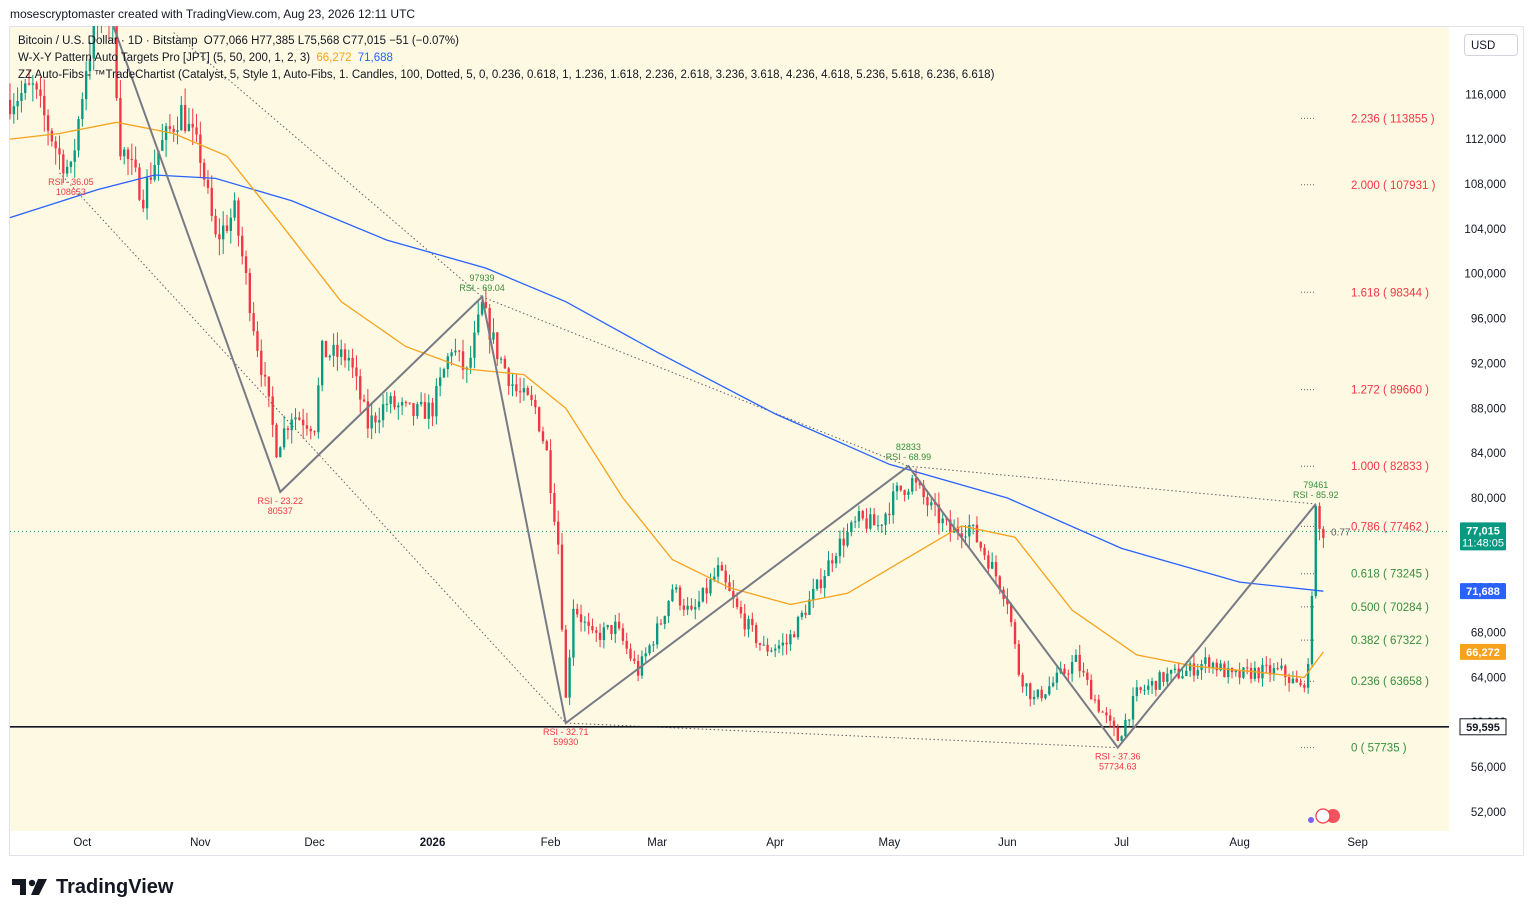  I want to click on pivot-label: RSI - 23.22, so click(281, 501).